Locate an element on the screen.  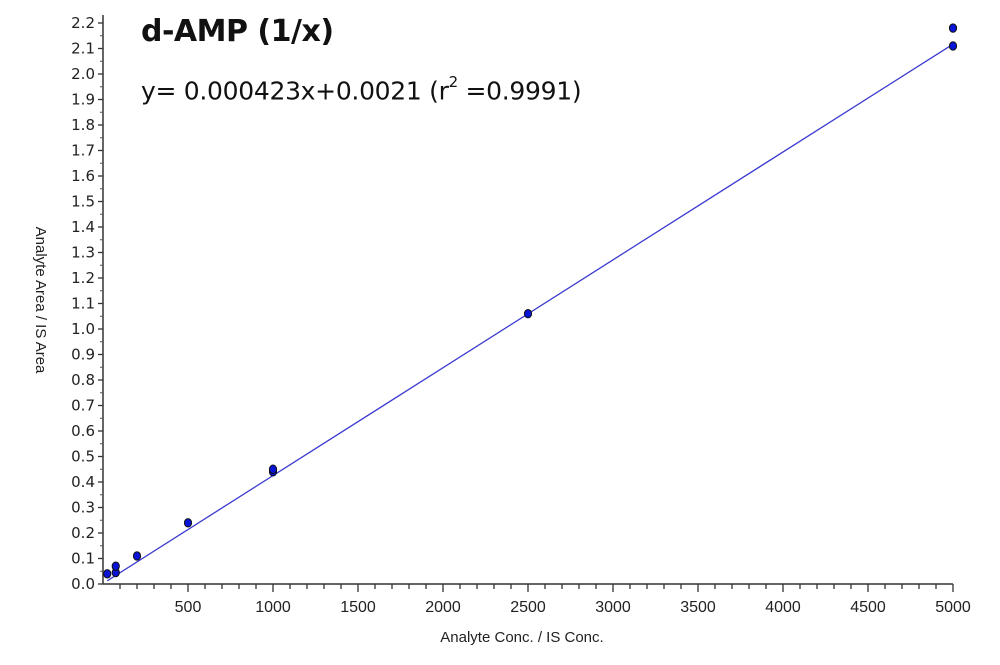
y-tick-label: 0.0 is located at coordinates (83, 584).